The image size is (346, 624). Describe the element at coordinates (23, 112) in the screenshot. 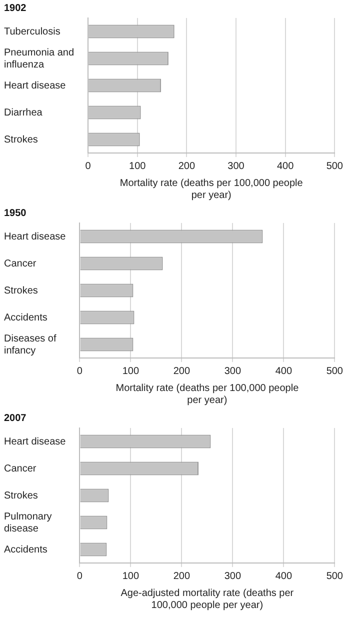

I see `y-tick-label: Diarrhea` at that location.